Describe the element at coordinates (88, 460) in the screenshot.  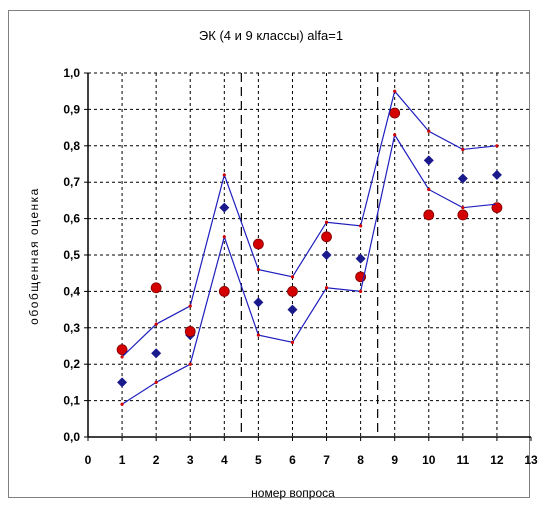
I see `x-tick-label: 0` at that location.